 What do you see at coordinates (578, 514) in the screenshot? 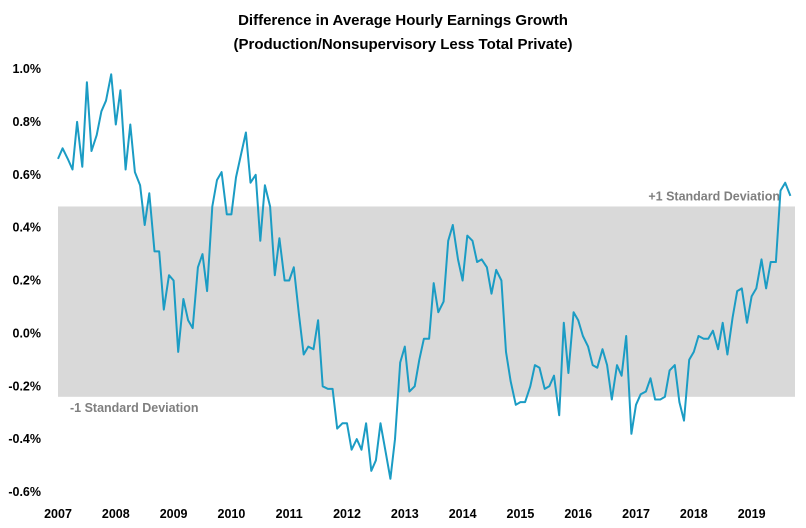
I see `x-tick-label: 2016` at bounding box center [578, 514].